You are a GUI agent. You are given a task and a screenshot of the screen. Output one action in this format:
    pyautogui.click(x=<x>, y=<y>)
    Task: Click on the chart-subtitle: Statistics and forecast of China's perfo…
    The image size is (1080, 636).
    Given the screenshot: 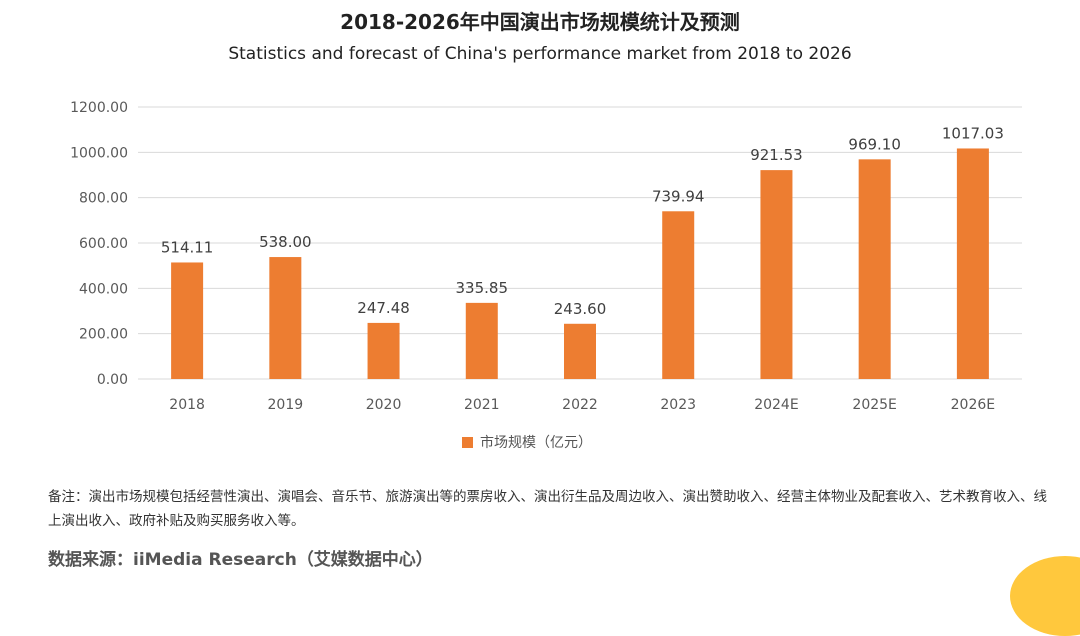 What is the action you would take?
    pyautogui.click(x=540, y=54)
    